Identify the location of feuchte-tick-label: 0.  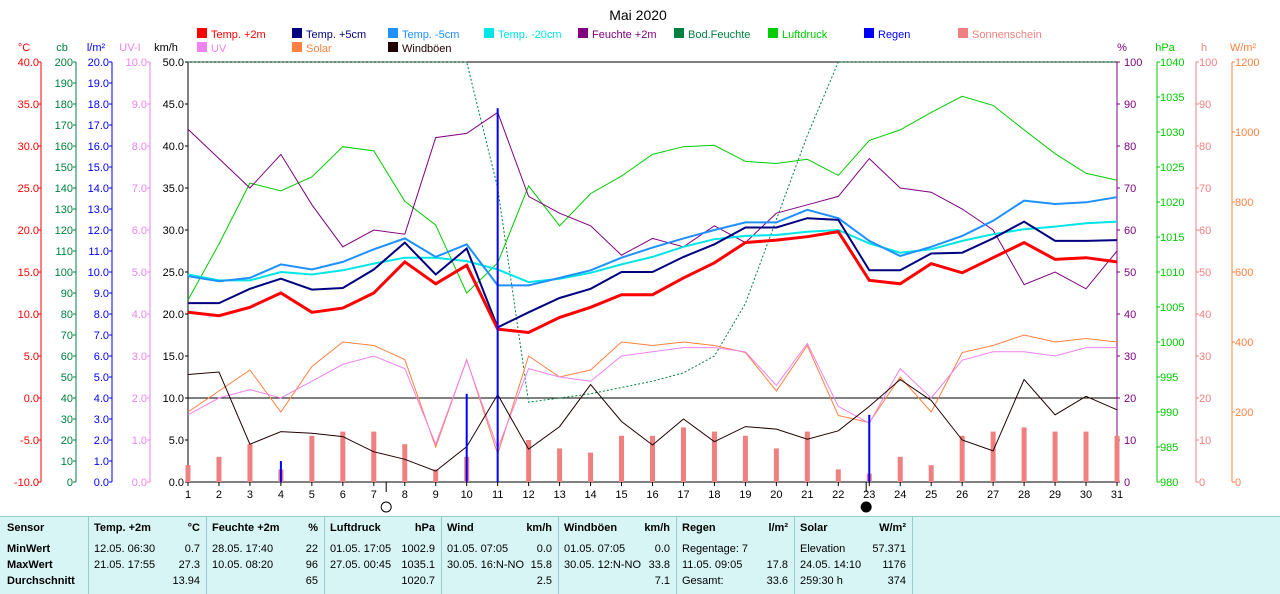
(1127, 483).